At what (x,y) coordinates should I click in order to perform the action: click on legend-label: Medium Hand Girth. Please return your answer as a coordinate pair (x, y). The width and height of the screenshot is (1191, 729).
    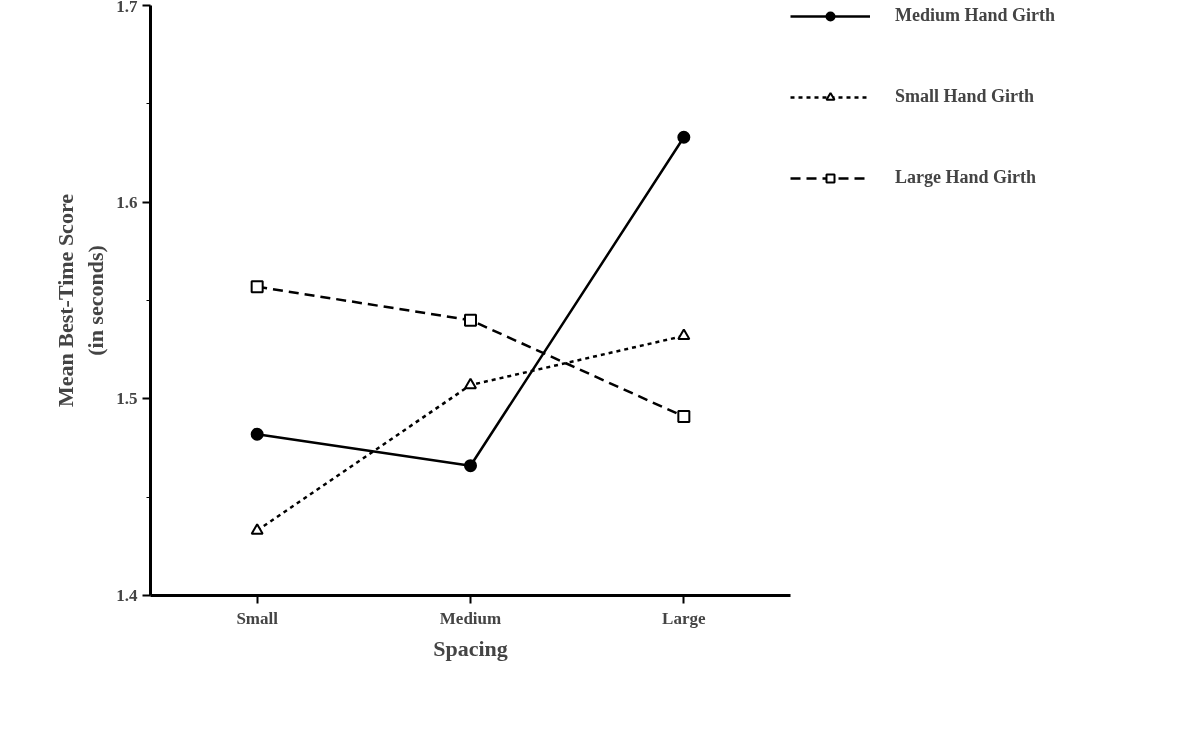
    Looking at the image, I should click on (975, 15).